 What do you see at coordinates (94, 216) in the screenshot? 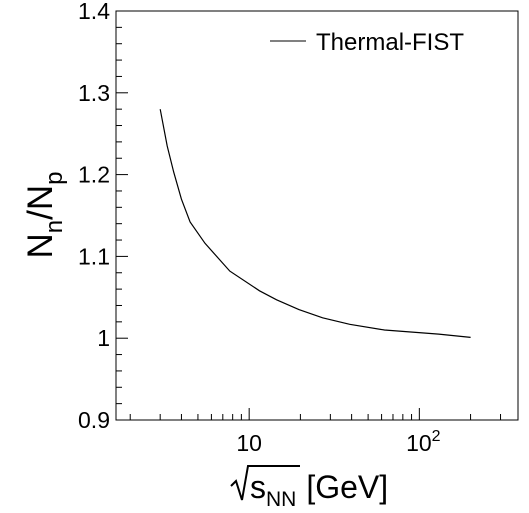
I see `y-tick-labels: 0.9 1 1.1 1.2 1.3 1.4` at bounding box center [94, 216].